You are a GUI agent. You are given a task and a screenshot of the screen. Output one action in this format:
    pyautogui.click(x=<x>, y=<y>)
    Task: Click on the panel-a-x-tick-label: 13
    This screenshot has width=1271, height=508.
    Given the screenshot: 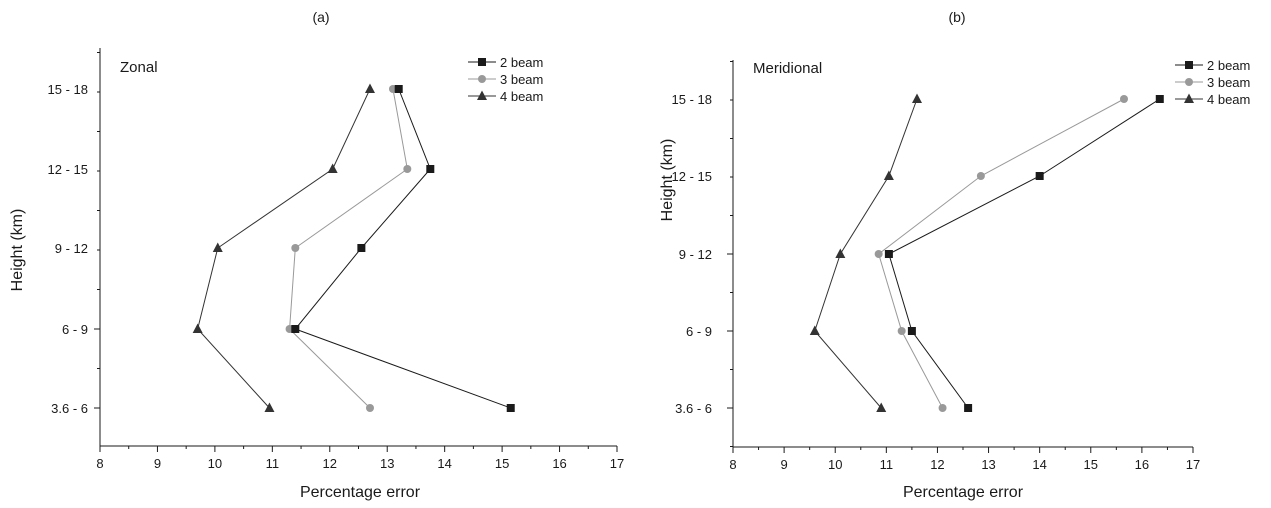 What is the action you would take?
    pyautogui.click(x=387, y=463)
    